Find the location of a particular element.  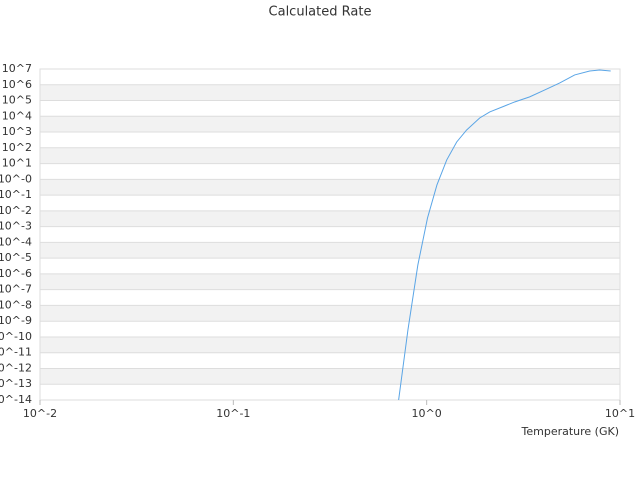

y-tick-label: 10^-11 is located at coordinates (16, 352).